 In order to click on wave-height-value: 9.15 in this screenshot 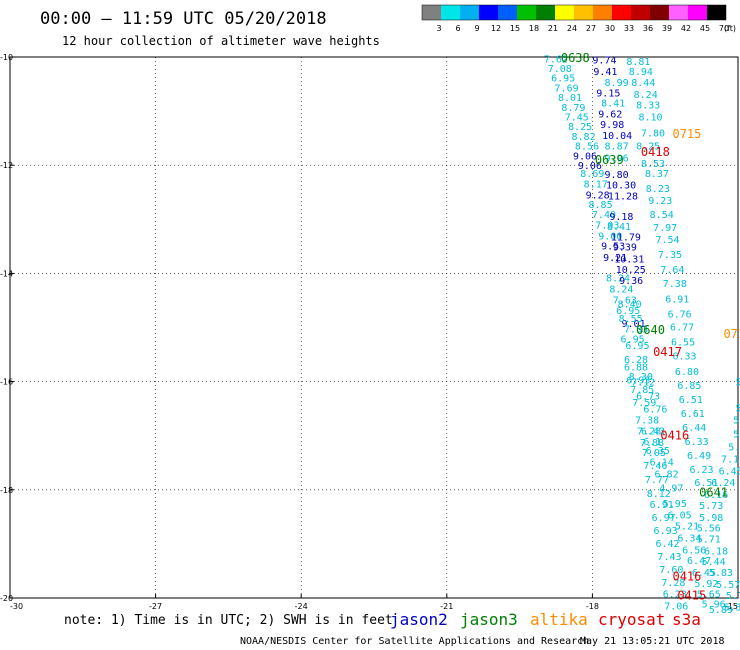, I will do `click(608, 94)`.